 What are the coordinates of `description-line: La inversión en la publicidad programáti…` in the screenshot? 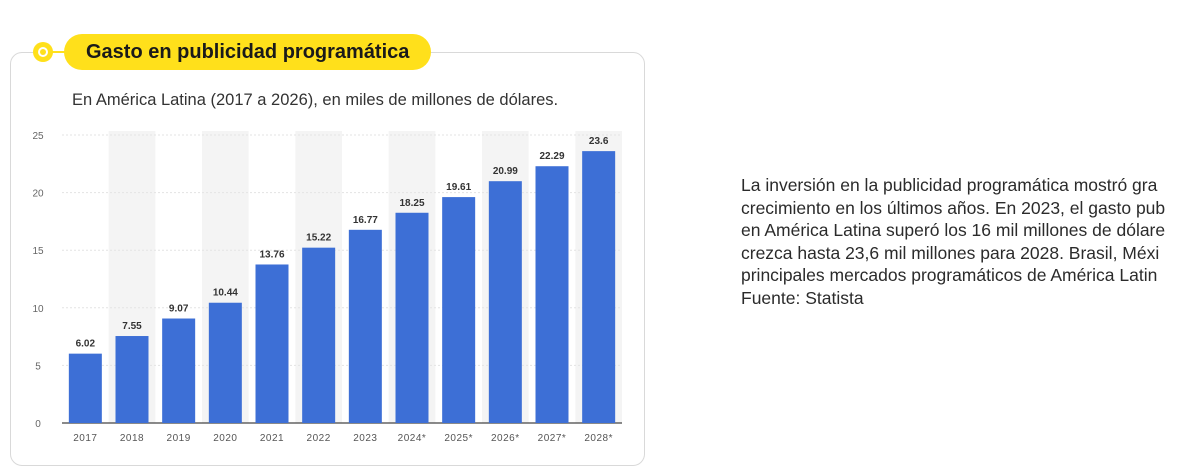 It's located at (949, 185).